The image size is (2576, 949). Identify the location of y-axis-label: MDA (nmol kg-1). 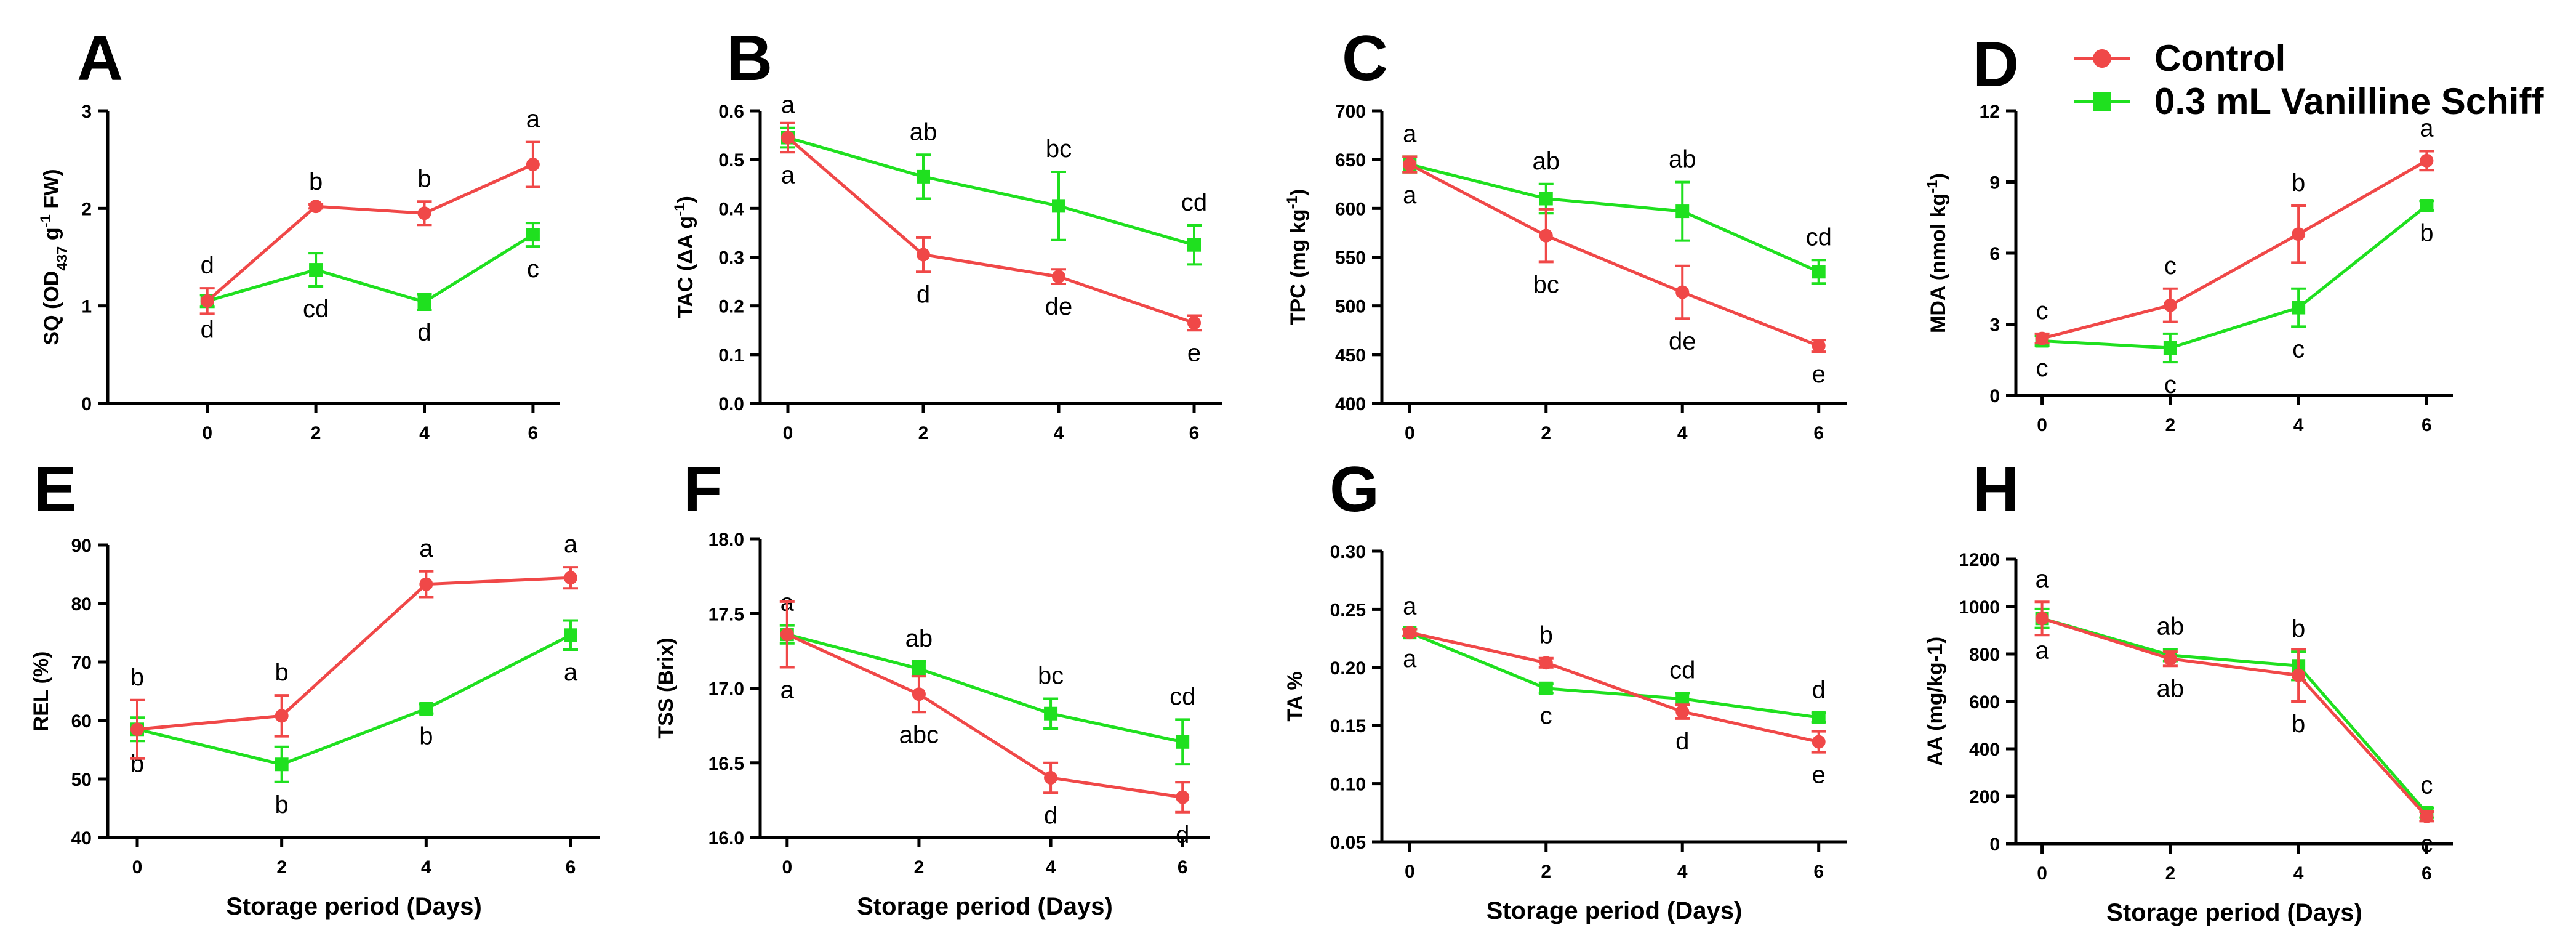
(1937, 253).